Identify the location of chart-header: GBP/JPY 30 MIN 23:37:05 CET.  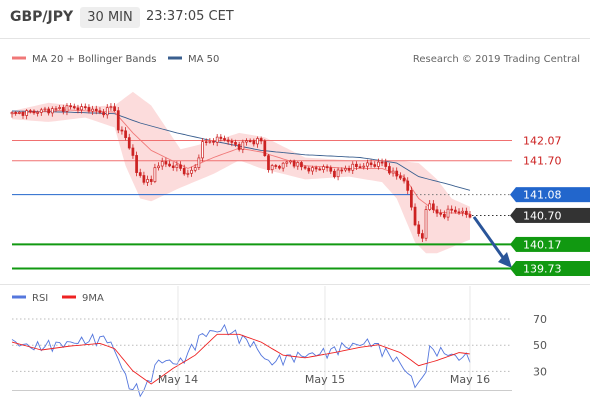
(295, 19).